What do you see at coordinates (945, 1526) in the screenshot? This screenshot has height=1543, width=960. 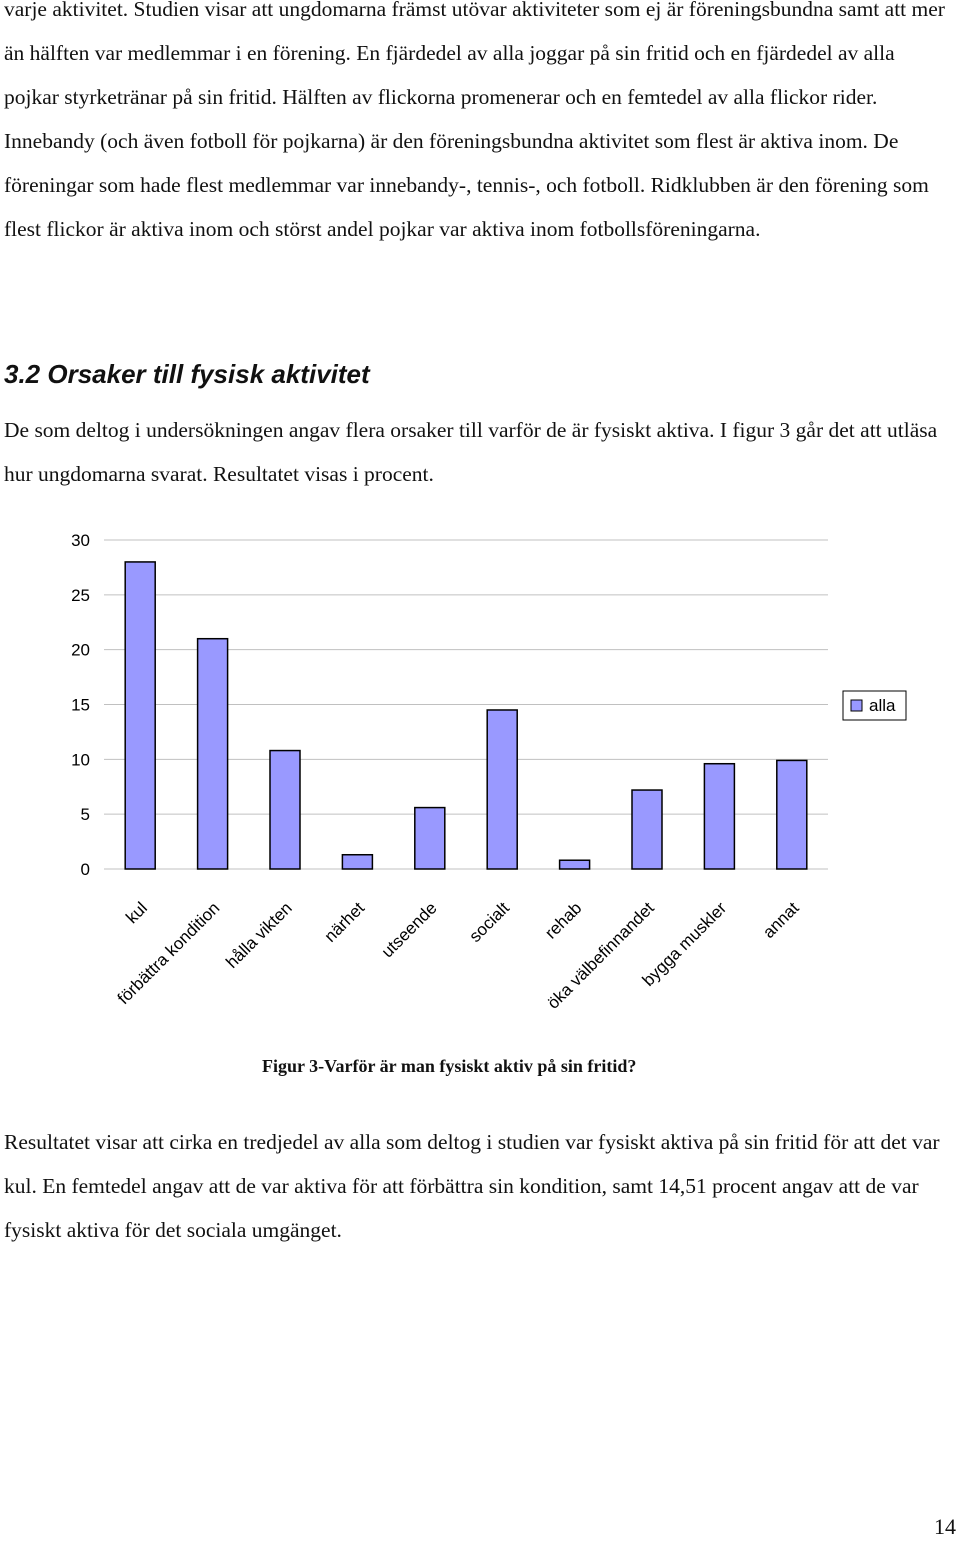 I see `page-number: 14` at bounding box center [945, 1526].